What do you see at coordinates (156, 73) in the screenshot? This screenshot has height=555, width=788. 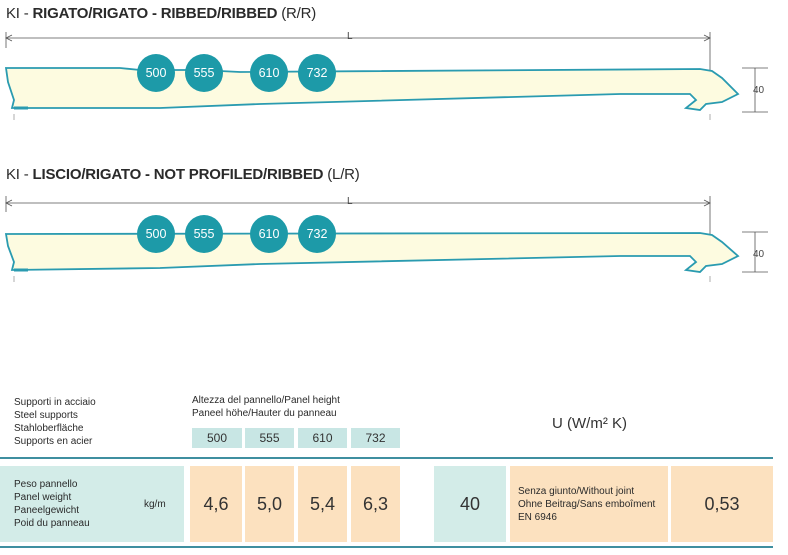 I see `panel-1-badge-500: 500` at bounding box center [156, 73].